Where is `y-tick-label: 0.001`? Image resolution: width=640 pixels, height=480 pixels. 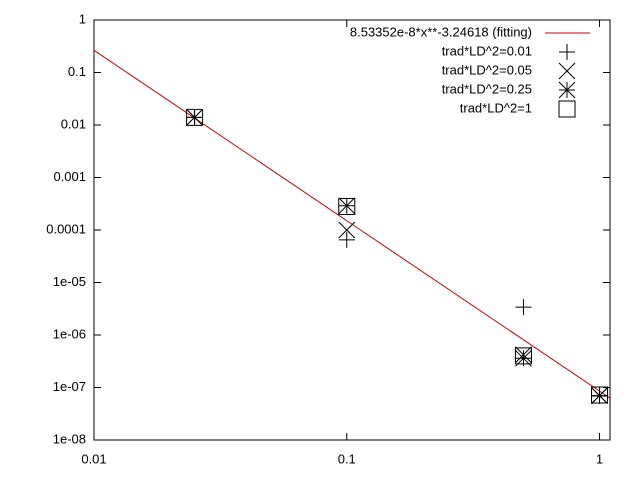 y-tick-label: 0.001 is located at coordinates (69, 176).